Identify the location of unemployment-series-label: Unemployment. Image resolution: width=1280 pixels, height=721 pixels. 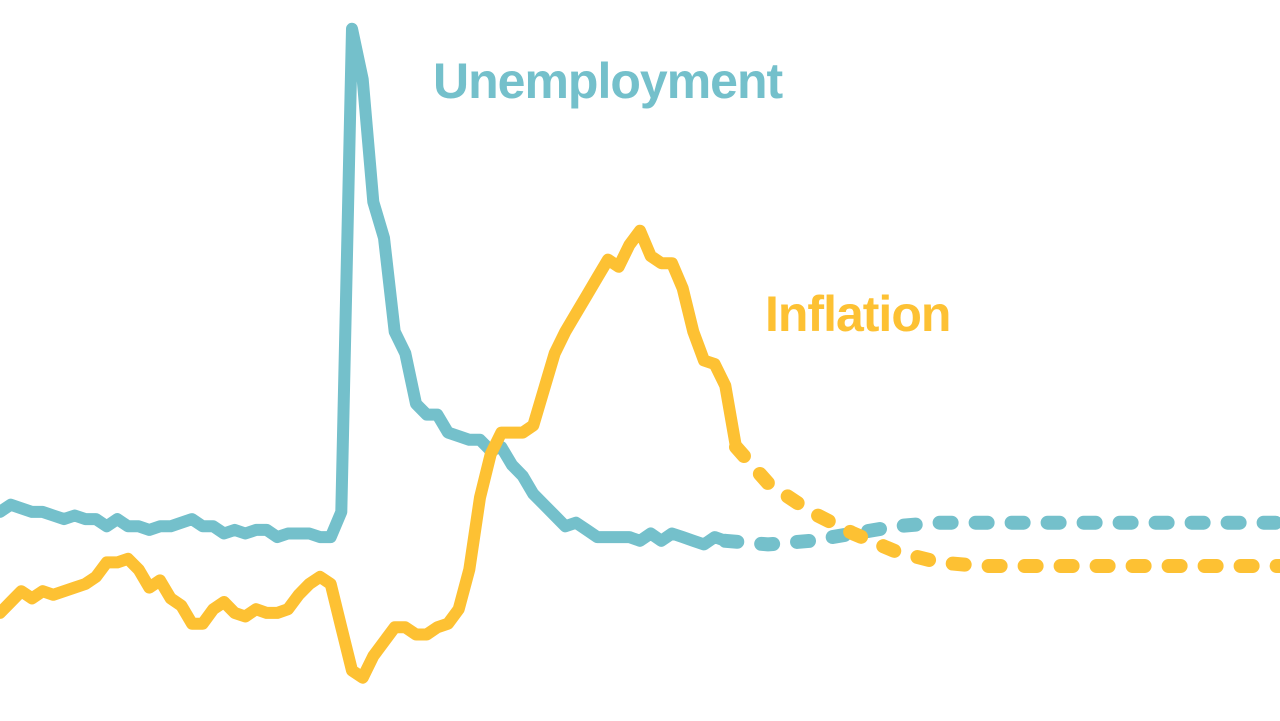
(608, 81).